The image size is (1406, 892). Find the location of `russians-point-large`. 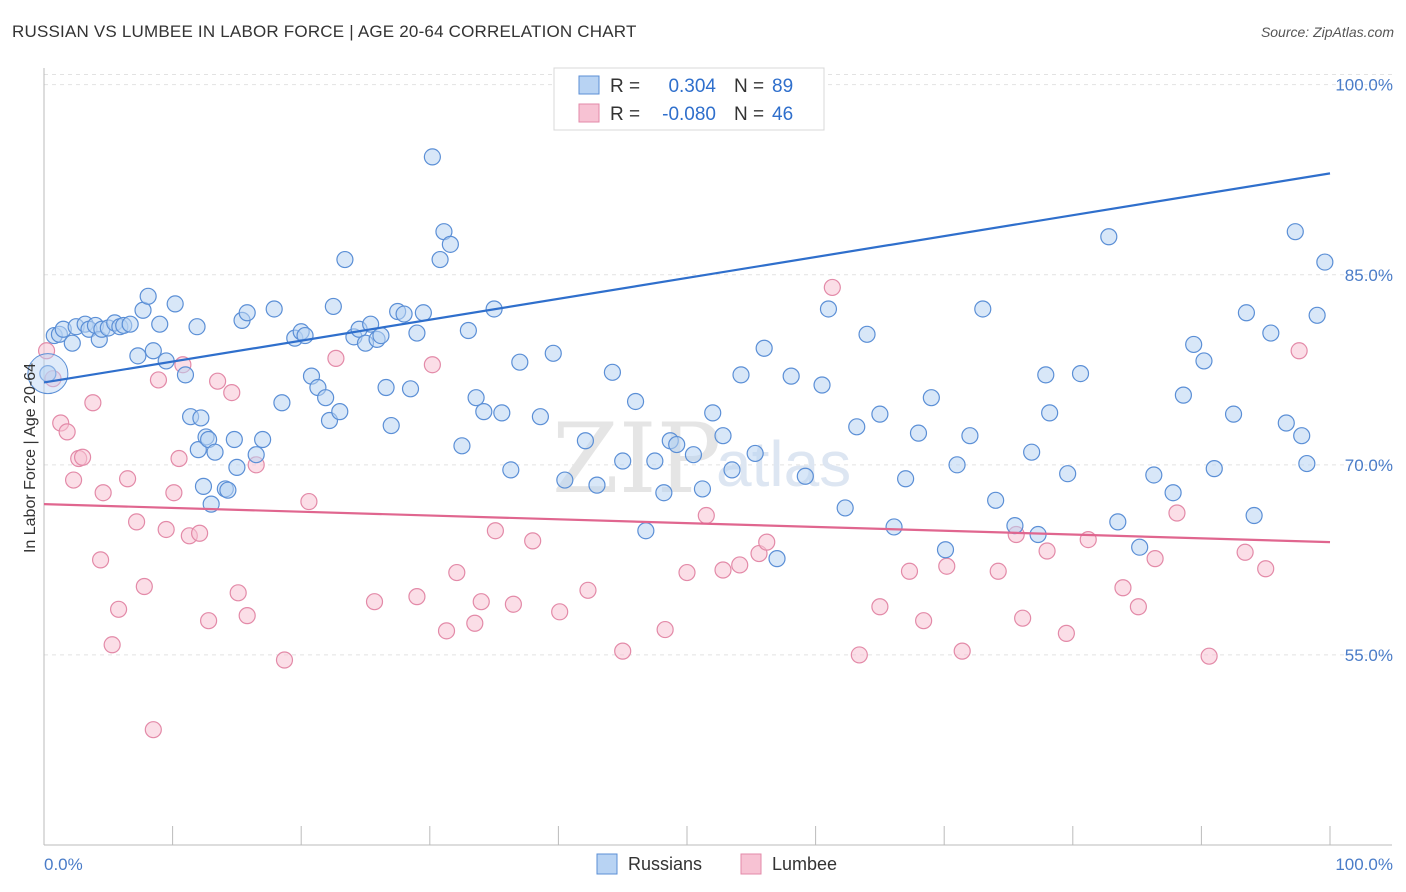

russians-point-large is located at coordinates (48, 374).